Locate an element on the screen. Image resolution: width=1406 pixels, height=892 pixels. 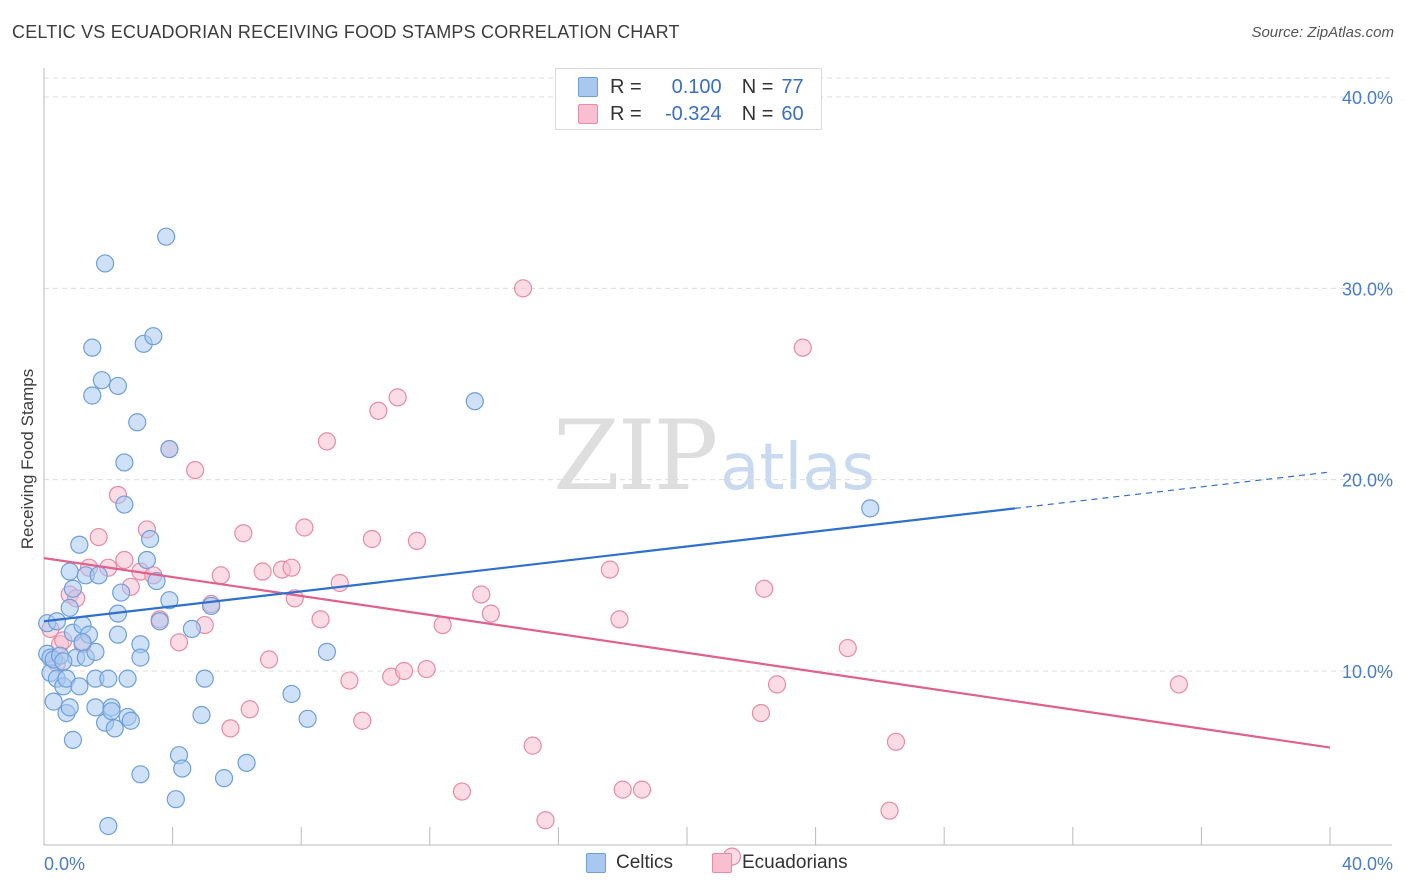
legend-item-label: Celtics is located at coordinates (645, 862).